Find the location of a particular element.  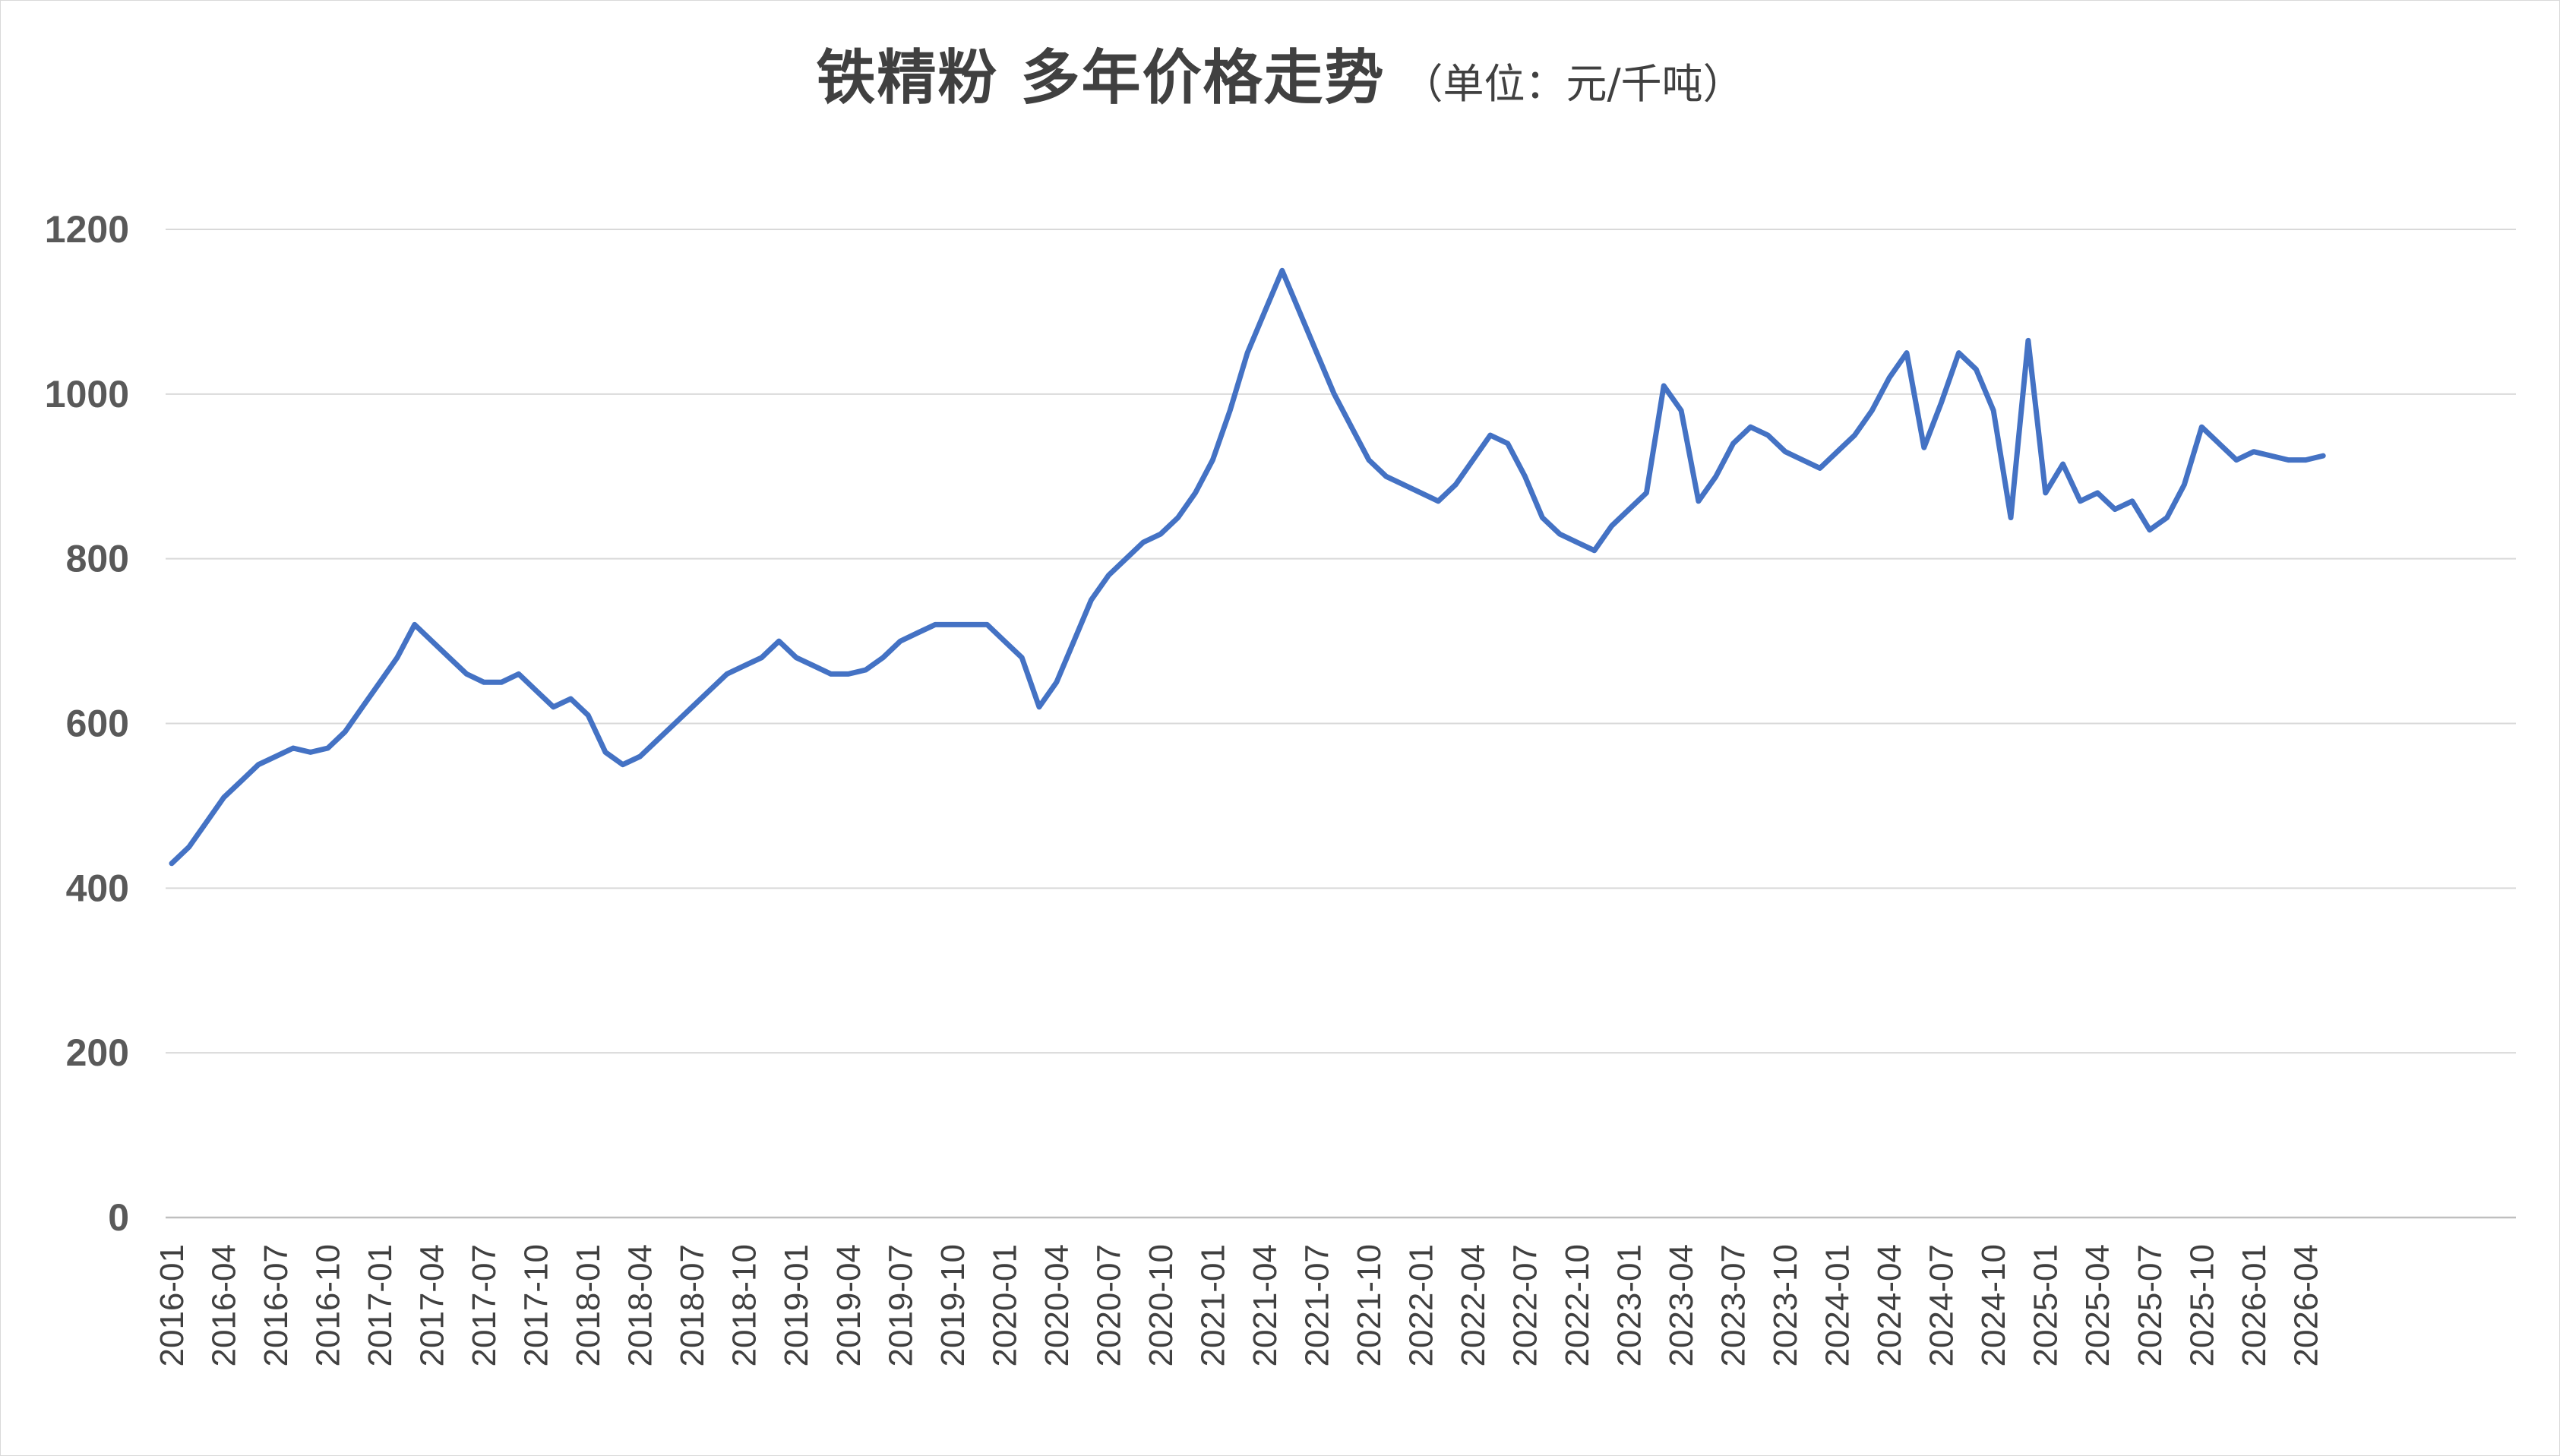

x-tick-label: 2024-10 is located at coordinates (1993, 1305).